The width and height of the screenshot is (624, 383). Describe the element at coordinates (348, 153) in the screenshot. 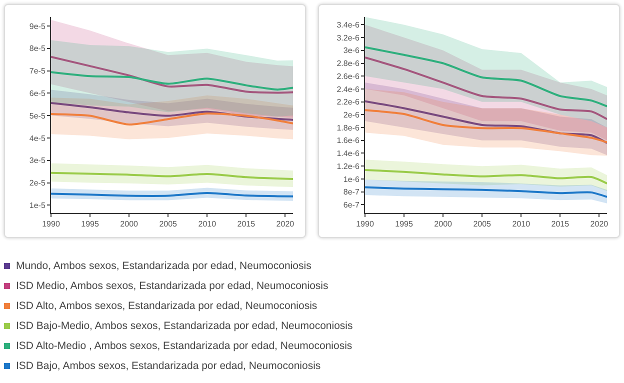

I see `y-tick-label: 1.4e-6` at that location.